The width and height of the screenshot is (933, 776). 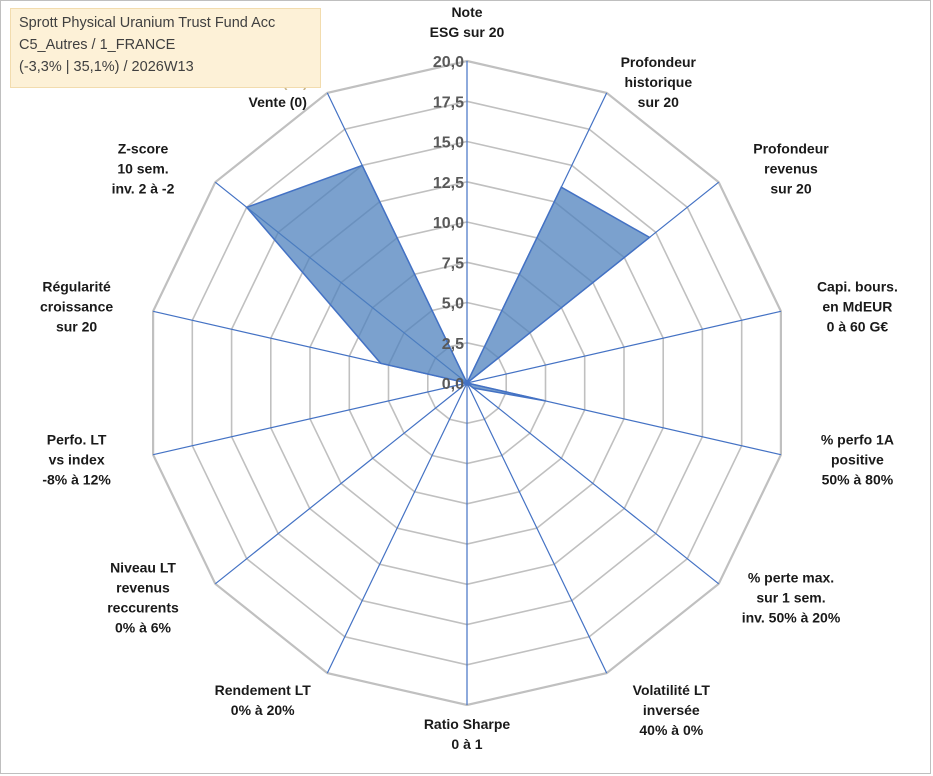 I want to click on radar-tick-labels: 0,0 2,5 5,0 7,5 10,0 12,5 15,0 17,5 20,0, so click(x=448, y=223).